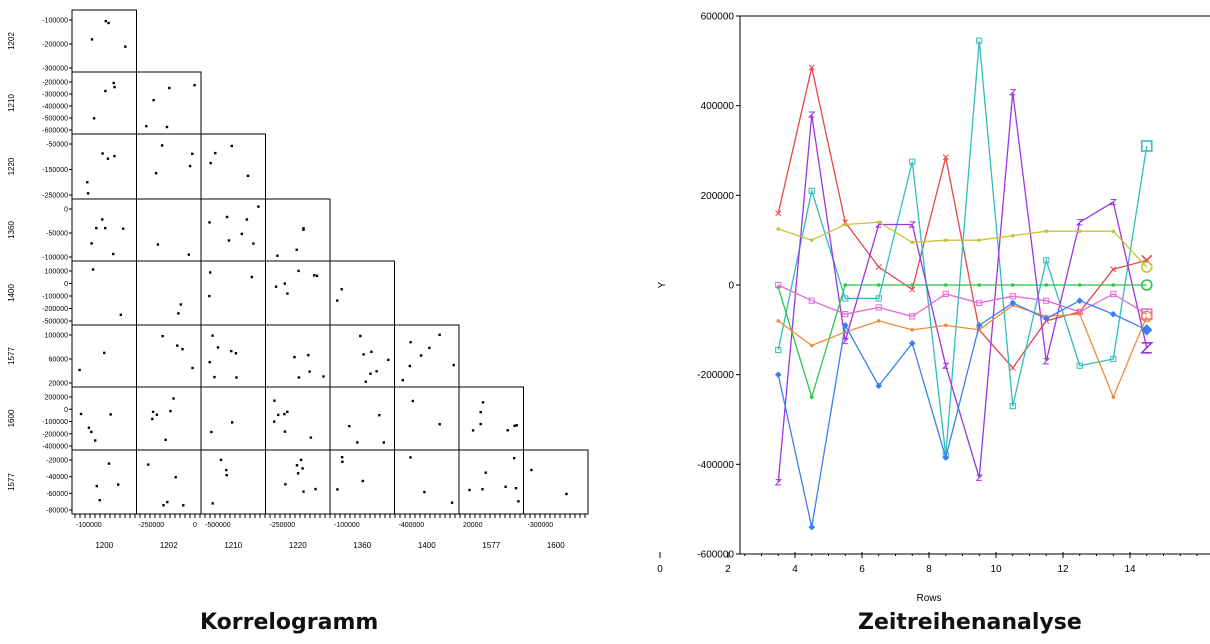  Describe the element at coordinates (289, 622) in the screenshot. I see `correlogram-caption: Korrelogramm` at that location.